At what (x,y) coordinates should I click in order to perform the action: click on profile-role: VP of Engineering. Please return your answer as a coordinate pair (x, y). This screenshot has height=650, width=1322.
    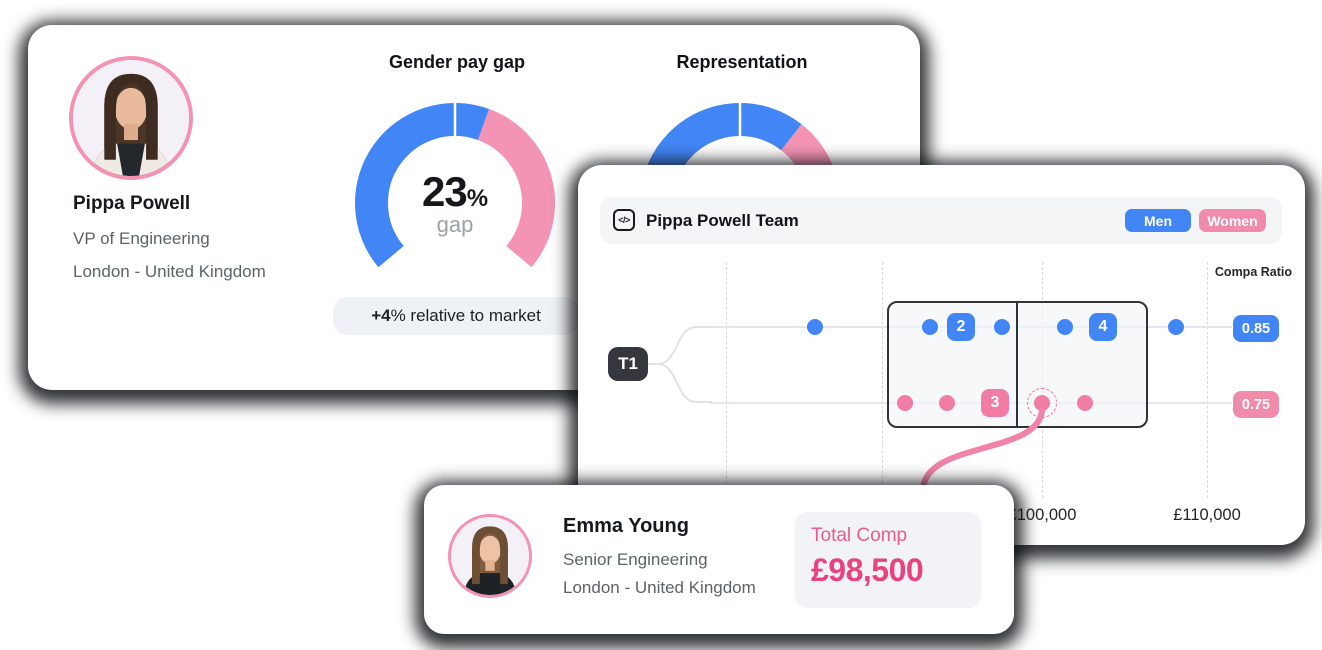
    Looking at the image, I should click on (141, 238).